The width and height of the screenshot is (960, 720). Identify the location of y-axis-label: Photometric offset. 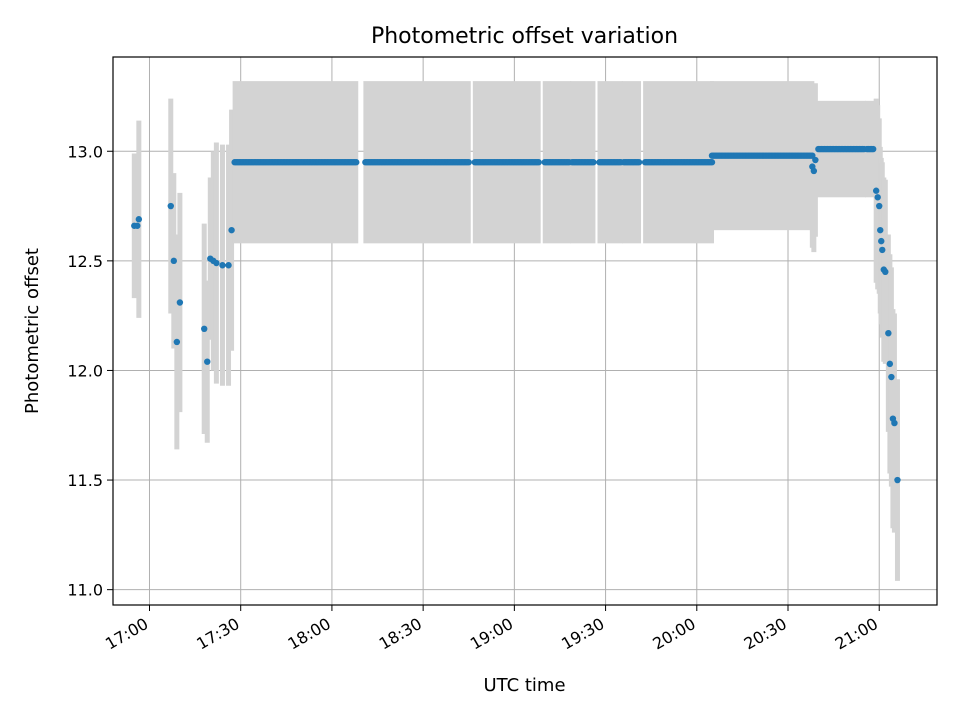
(32, 331).